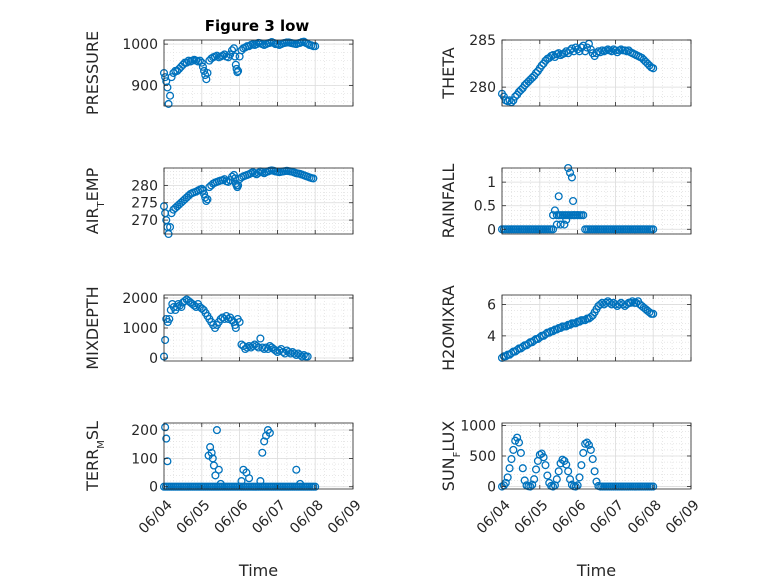 This screenshot has width=778, height=583. Describe the element at coordinates (269, 517) in the screenshot. I see `x-tick-label: 06/07` at that location.